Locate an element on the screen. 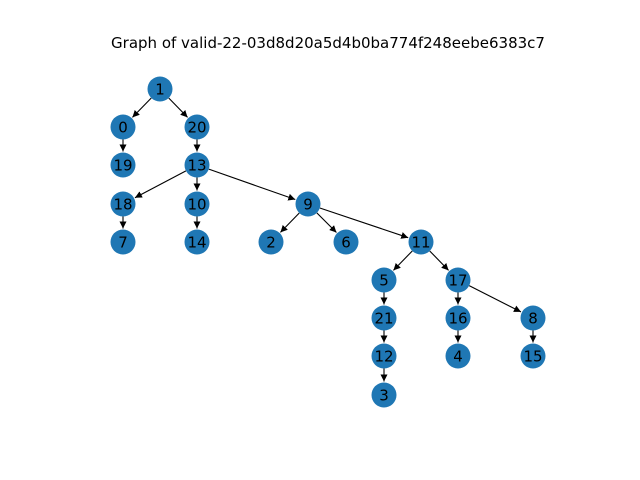 This screenshot has width=640, height=480. node-label-8: 8 is located at coordinates (533, 319).